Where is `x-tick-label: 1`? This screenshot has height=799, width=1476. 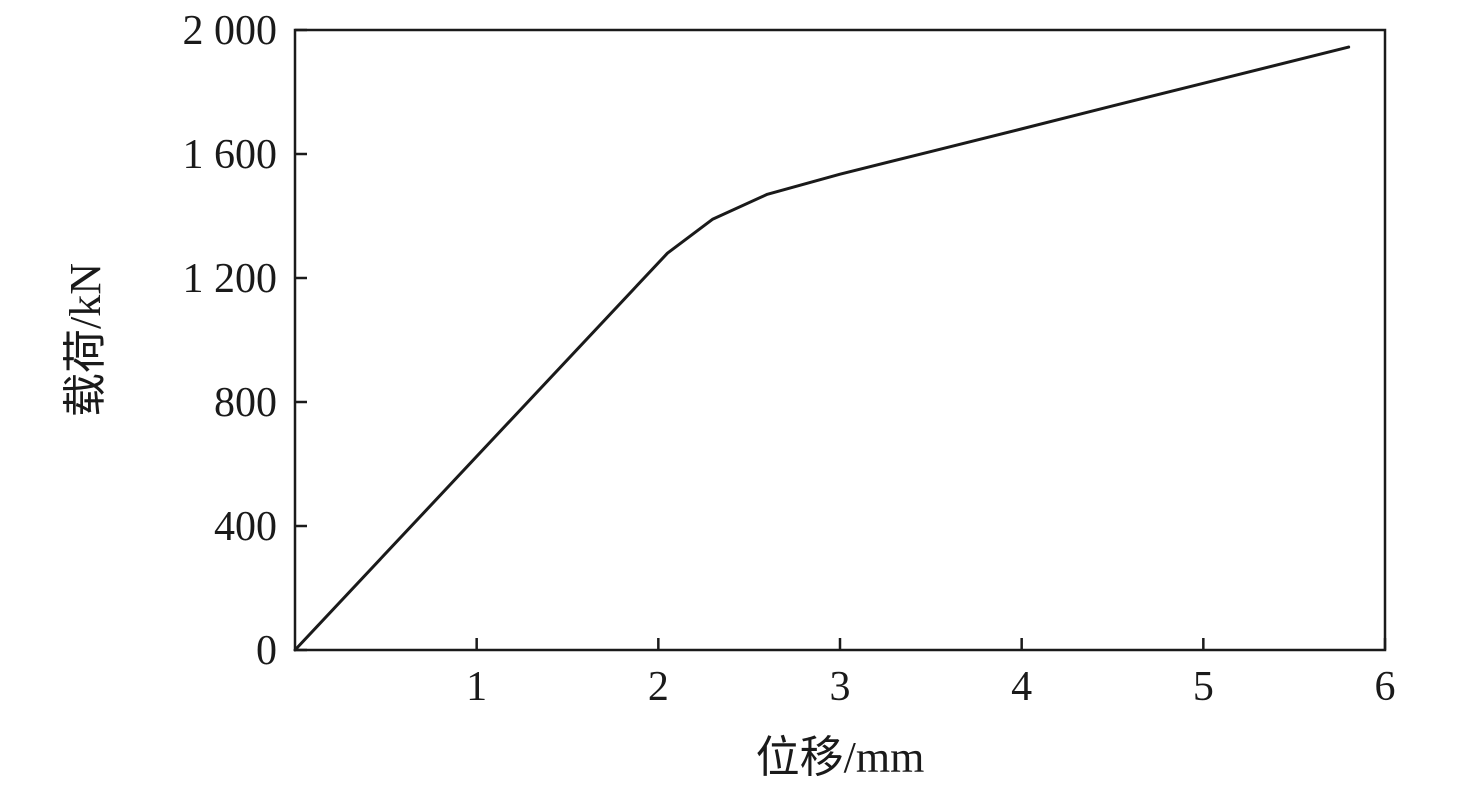 x-tick-label: 1 is located at coordinates (476, 687).